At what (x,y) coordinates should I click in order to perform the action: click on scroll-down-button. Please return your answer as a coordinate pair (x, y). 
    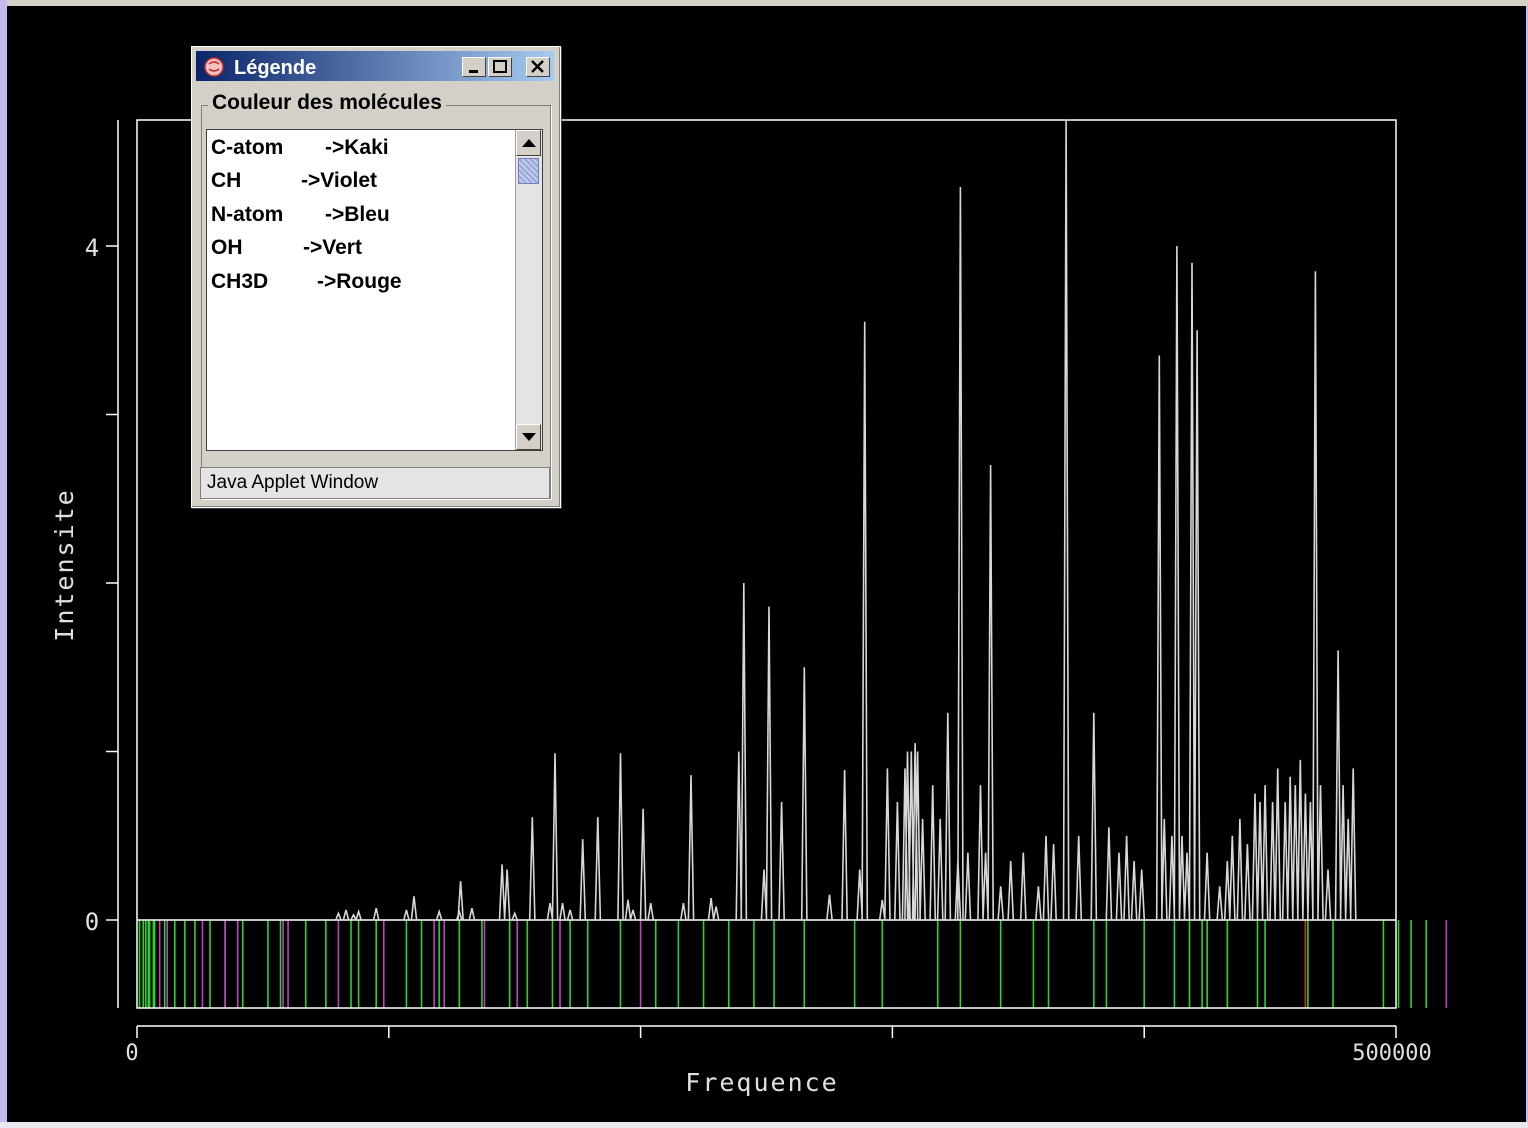
    Looking at the image, I should click on (528, 437).